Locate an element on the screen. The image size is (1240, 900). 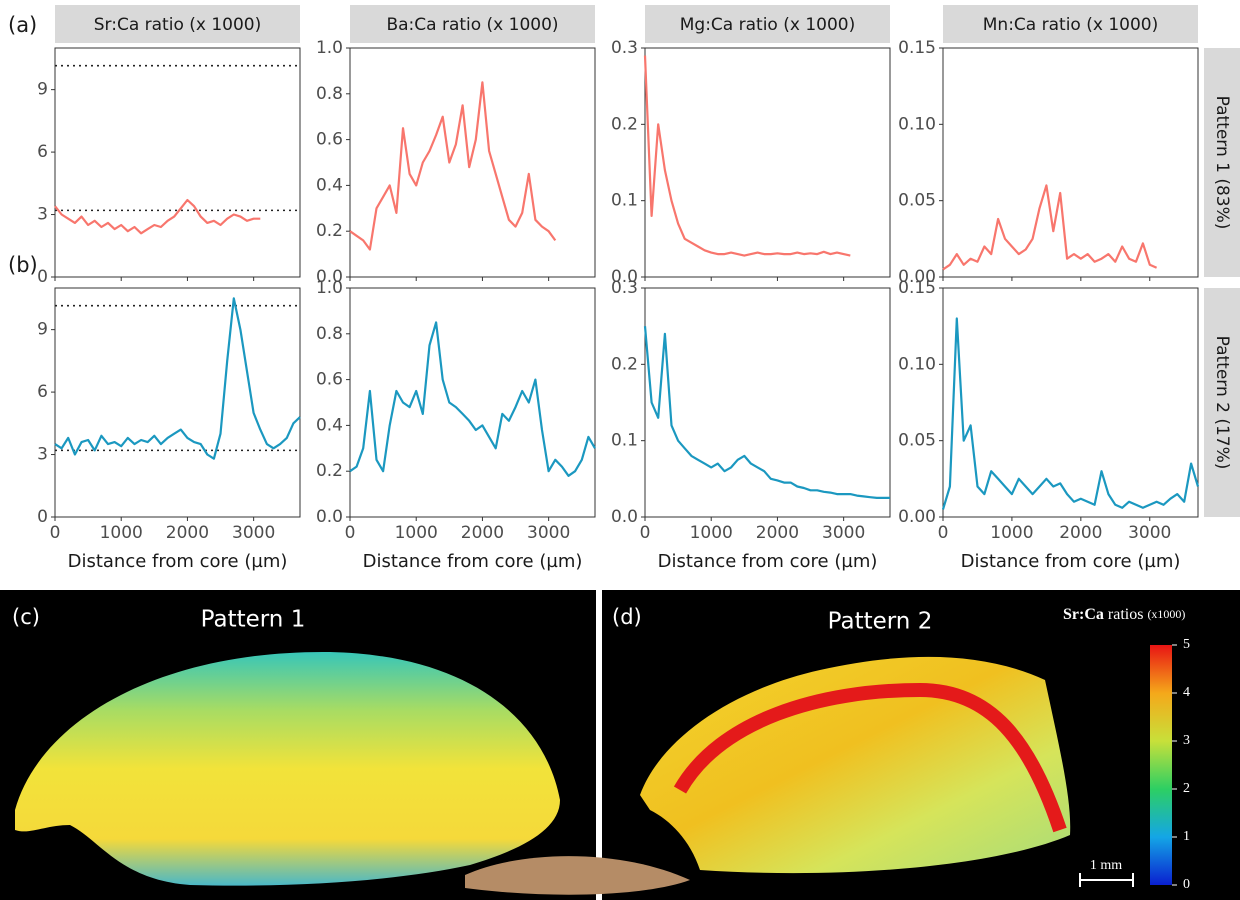
row-strip is located at coordinates (1222, 162).